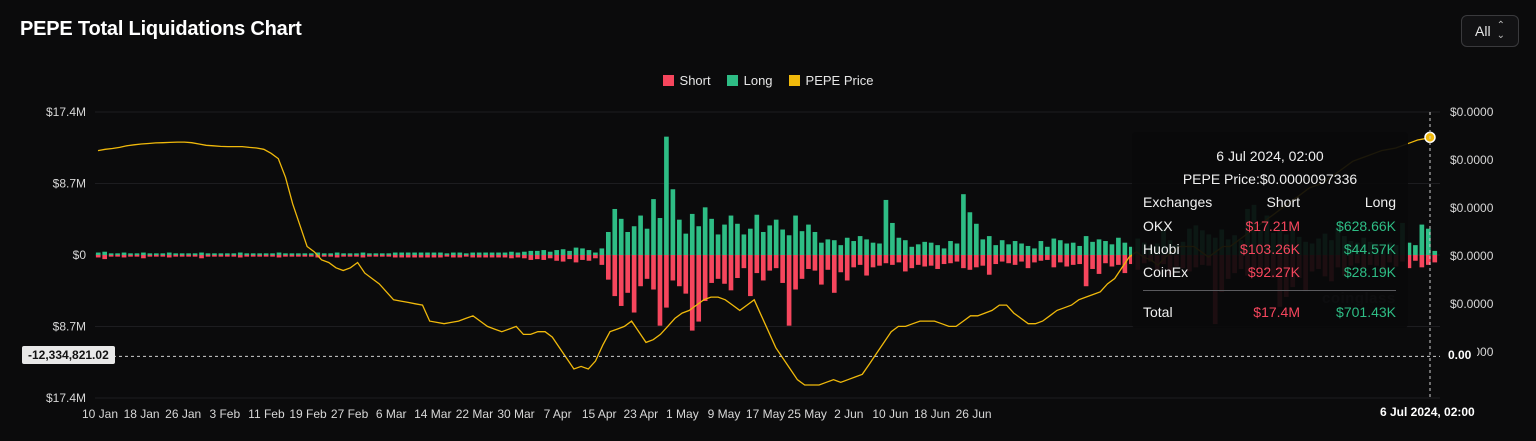  What do you see at coordinates (732, 80) in the screenshot?
I see `legend-swatch-long` at bounding box center [732, 80].